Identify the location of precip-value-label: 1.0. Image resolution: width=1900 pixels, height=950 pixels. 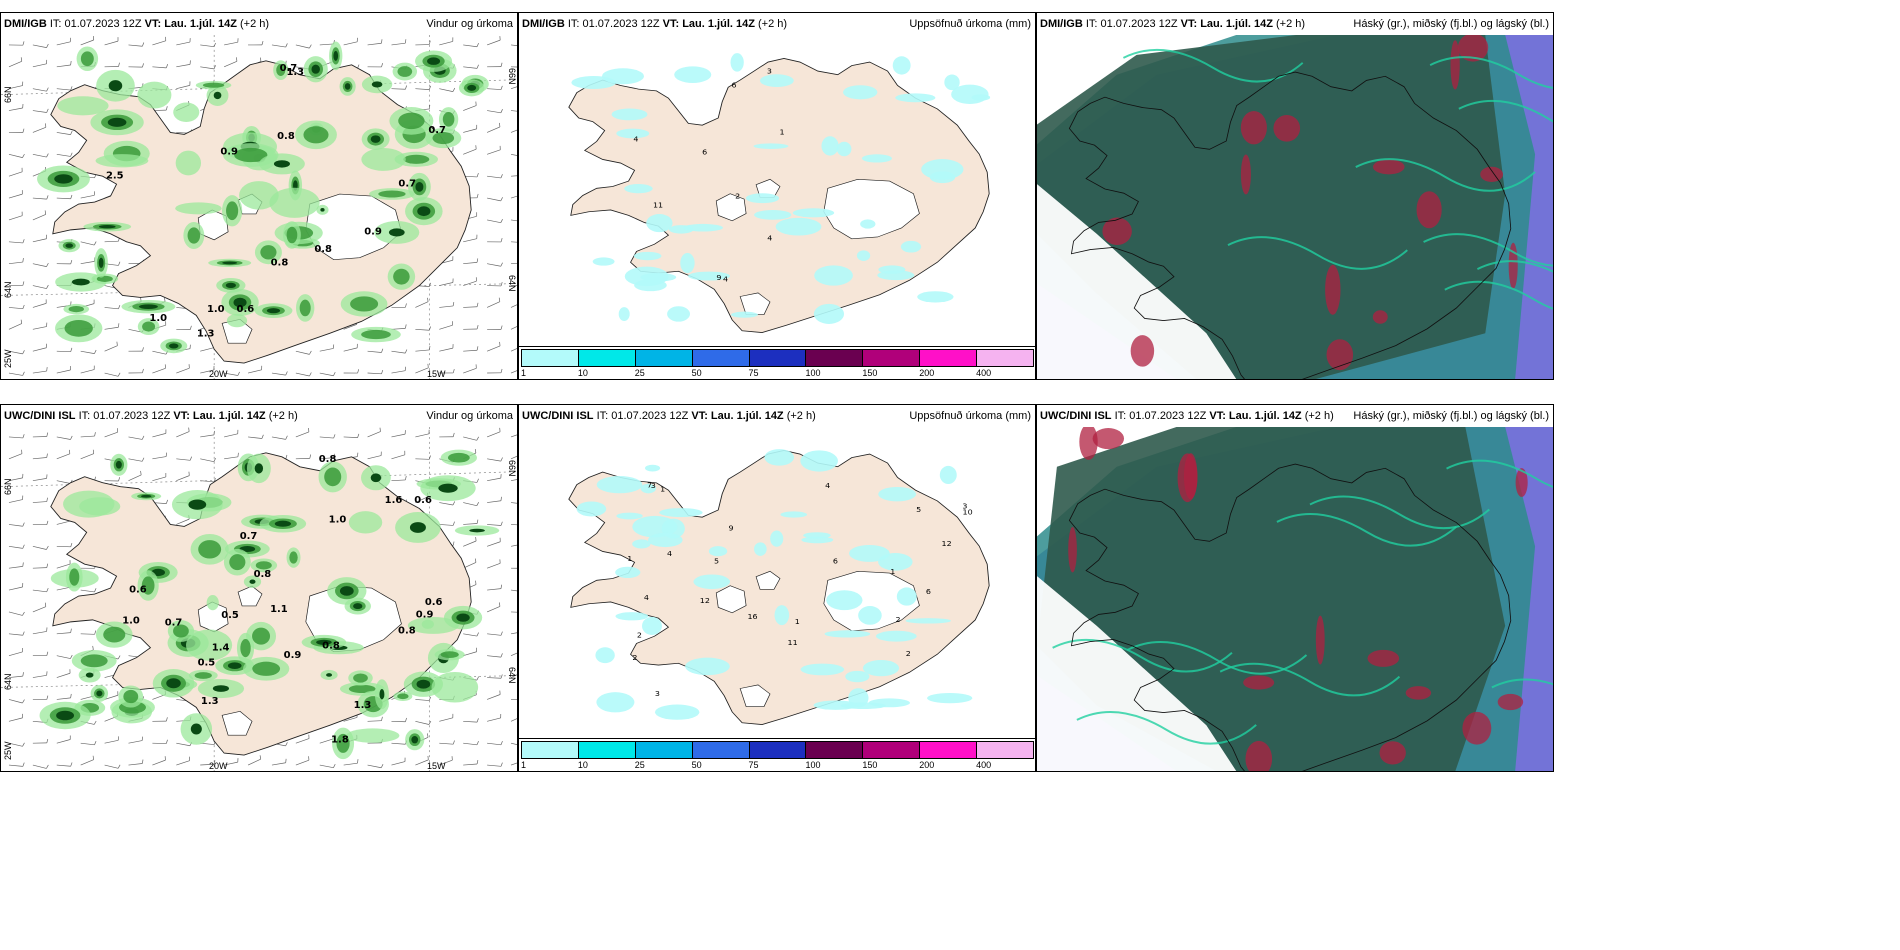
(158, 318).